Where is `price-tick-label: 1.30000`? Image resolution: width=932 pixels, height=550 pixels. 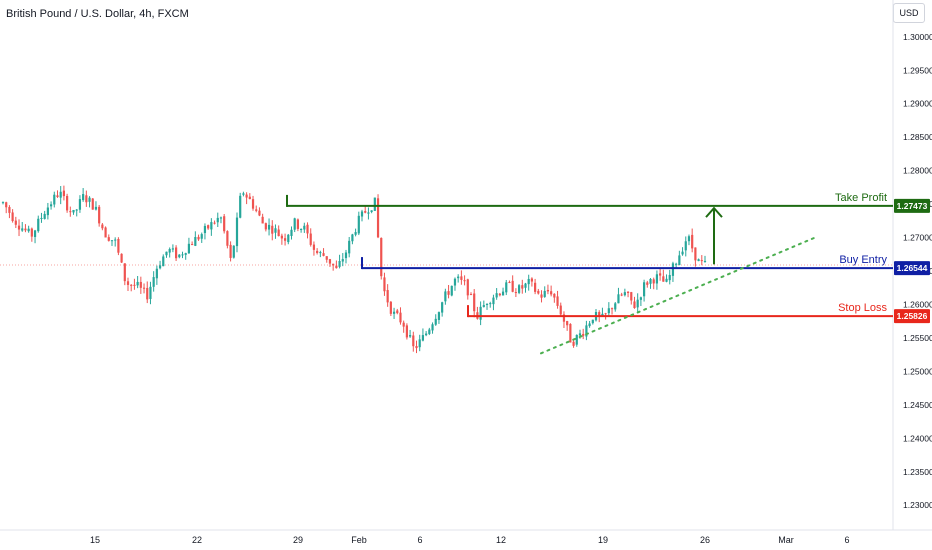
price-tick-label: 1.30000 is located at coordinates (917, 37).